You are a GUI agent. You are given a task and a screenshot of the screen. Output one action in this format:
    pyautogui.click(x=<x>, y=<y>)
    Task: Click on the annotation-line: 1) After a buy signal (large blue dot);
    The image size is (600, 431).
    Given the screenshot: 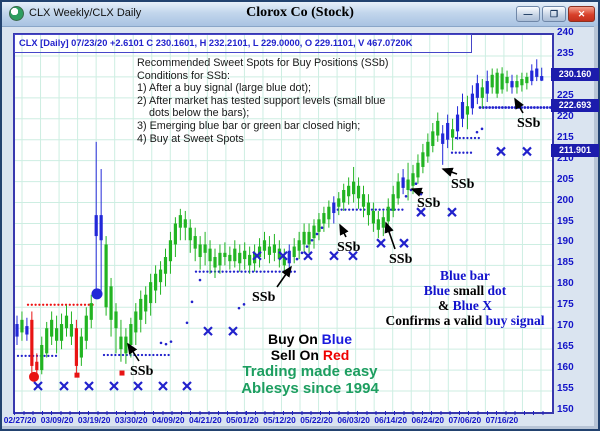 What is the action you would take?
    pyautogui.click(x=224, y=88)
    